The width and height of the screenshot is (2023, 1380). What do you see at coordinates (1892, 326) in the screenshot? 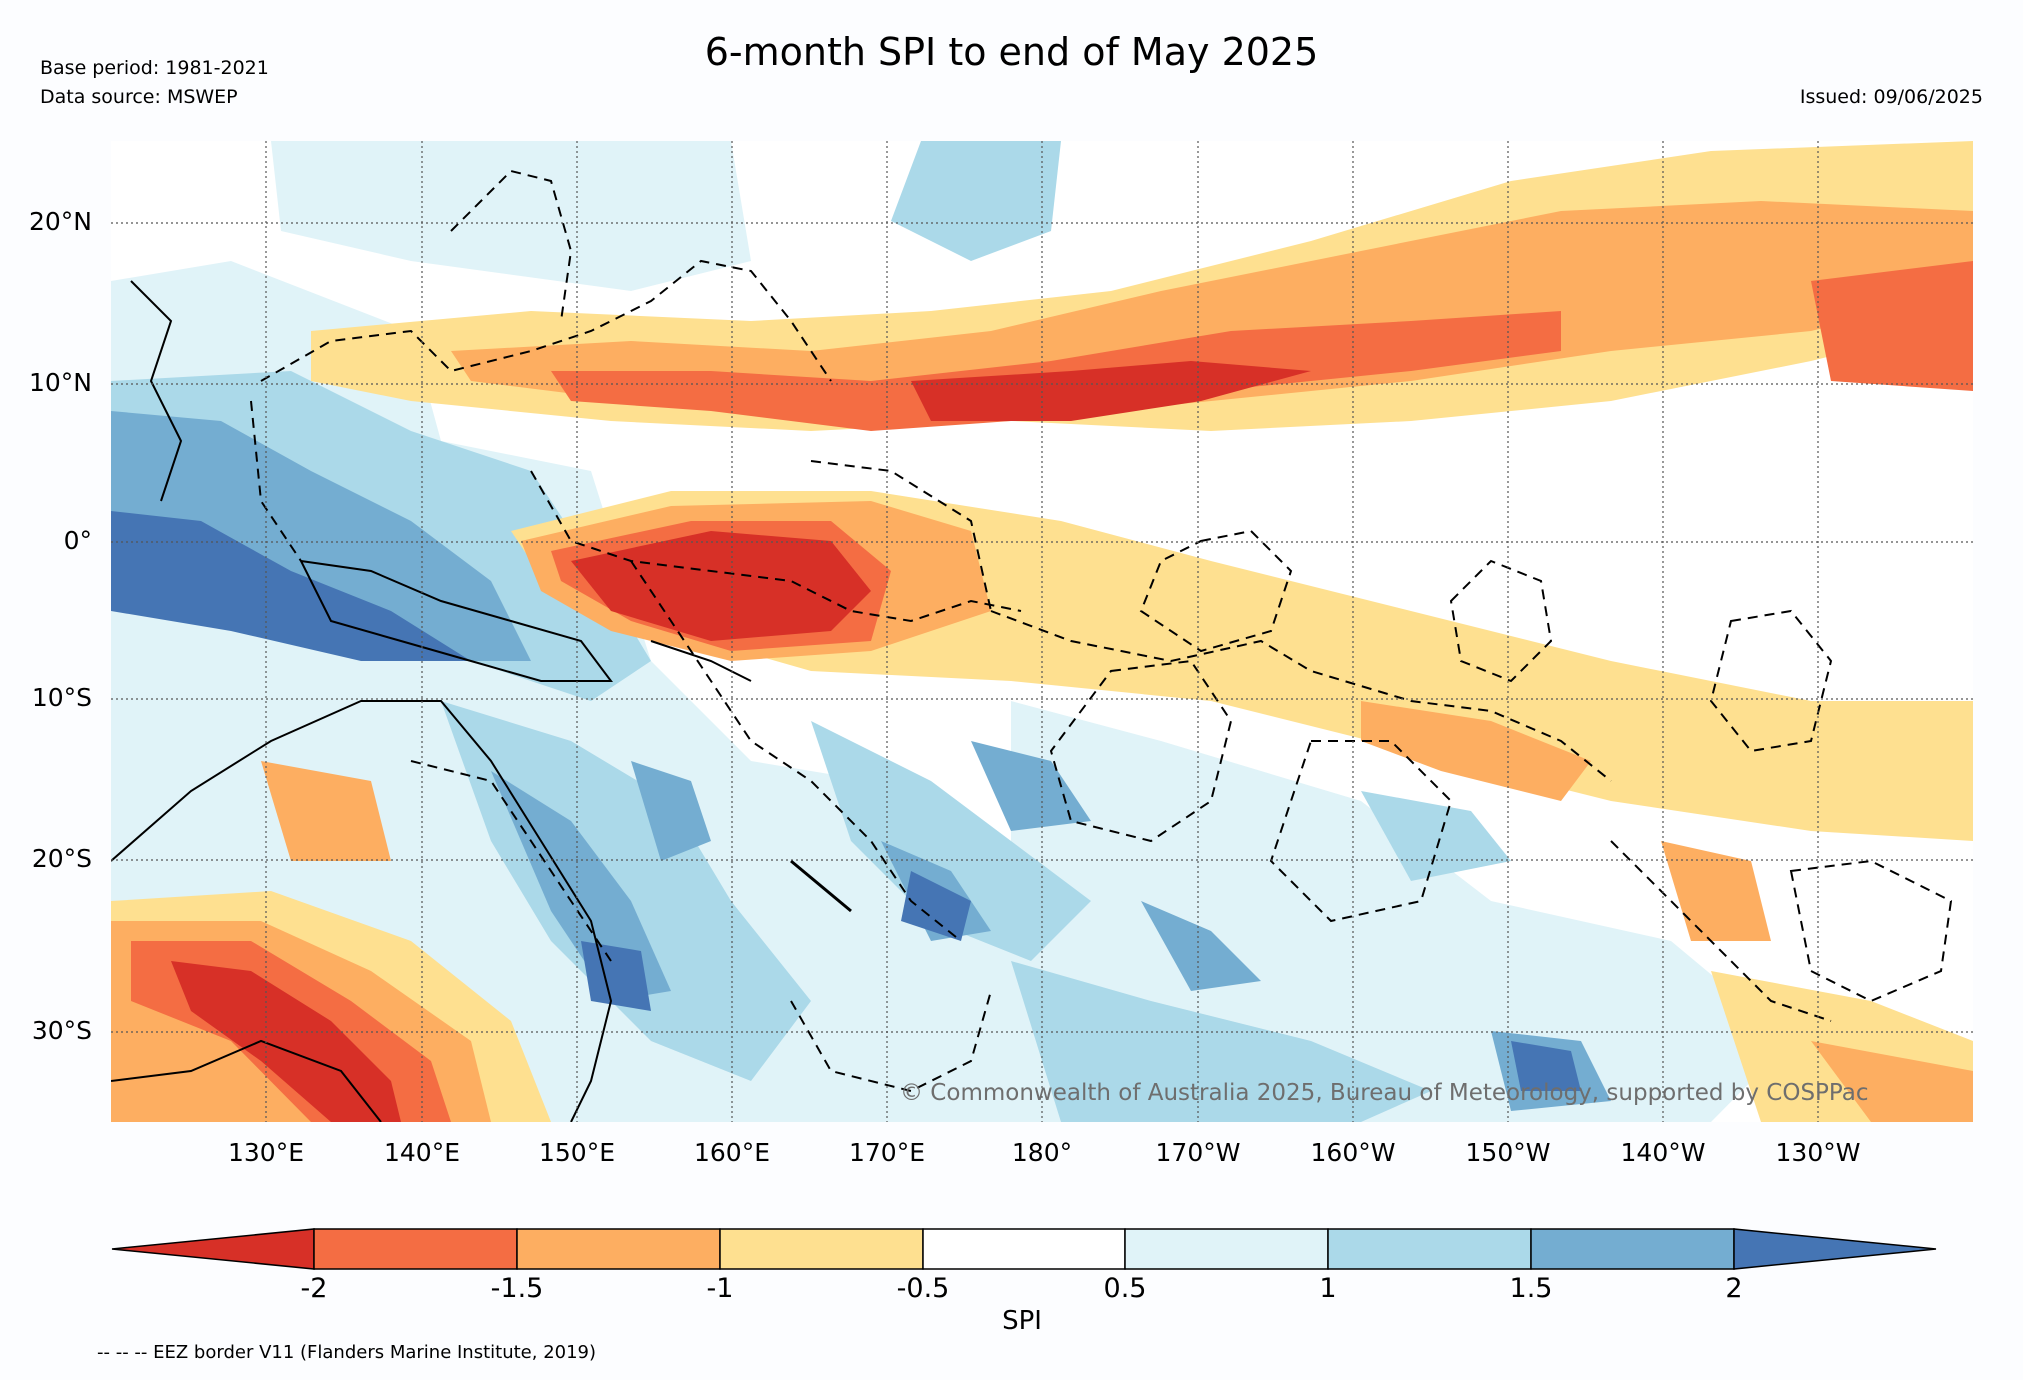
I see `dry-very-north-east` at bounding box center [1892, 326].